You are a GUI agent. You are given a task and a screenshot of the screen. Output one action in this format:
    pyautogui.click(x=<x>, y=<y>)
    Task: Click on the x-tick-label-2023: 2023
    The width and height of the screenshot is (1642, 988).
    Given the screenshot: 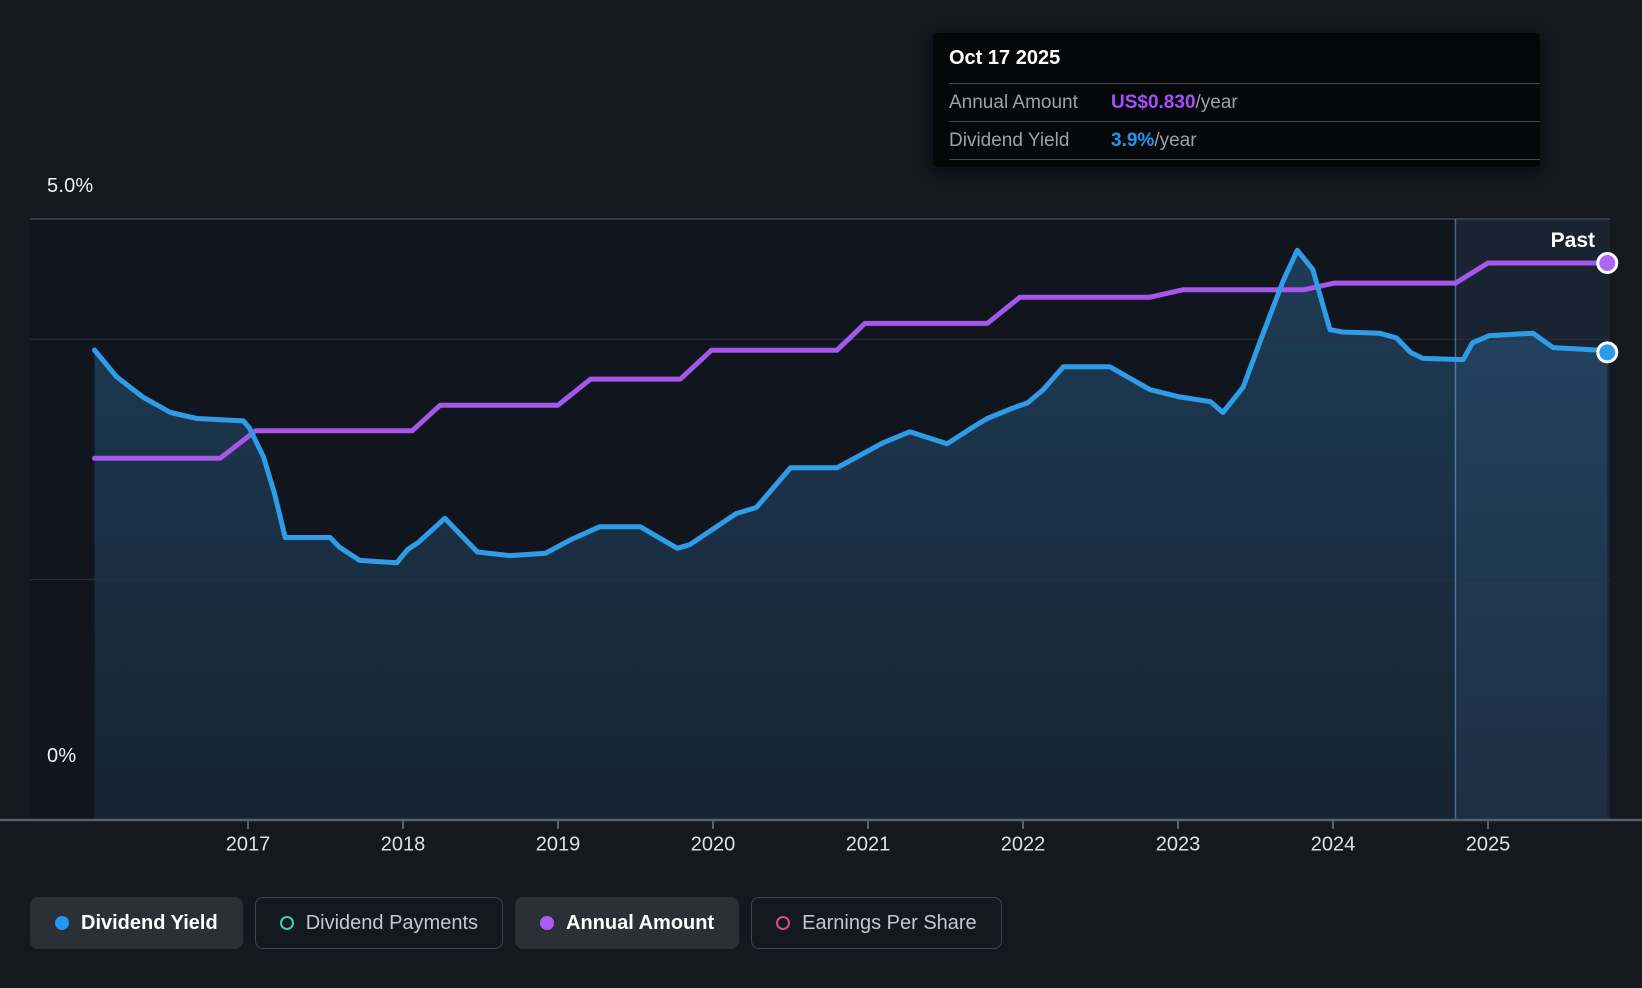 What is the action you would take?
    pyautogui.click(x=1178, y=844)
    